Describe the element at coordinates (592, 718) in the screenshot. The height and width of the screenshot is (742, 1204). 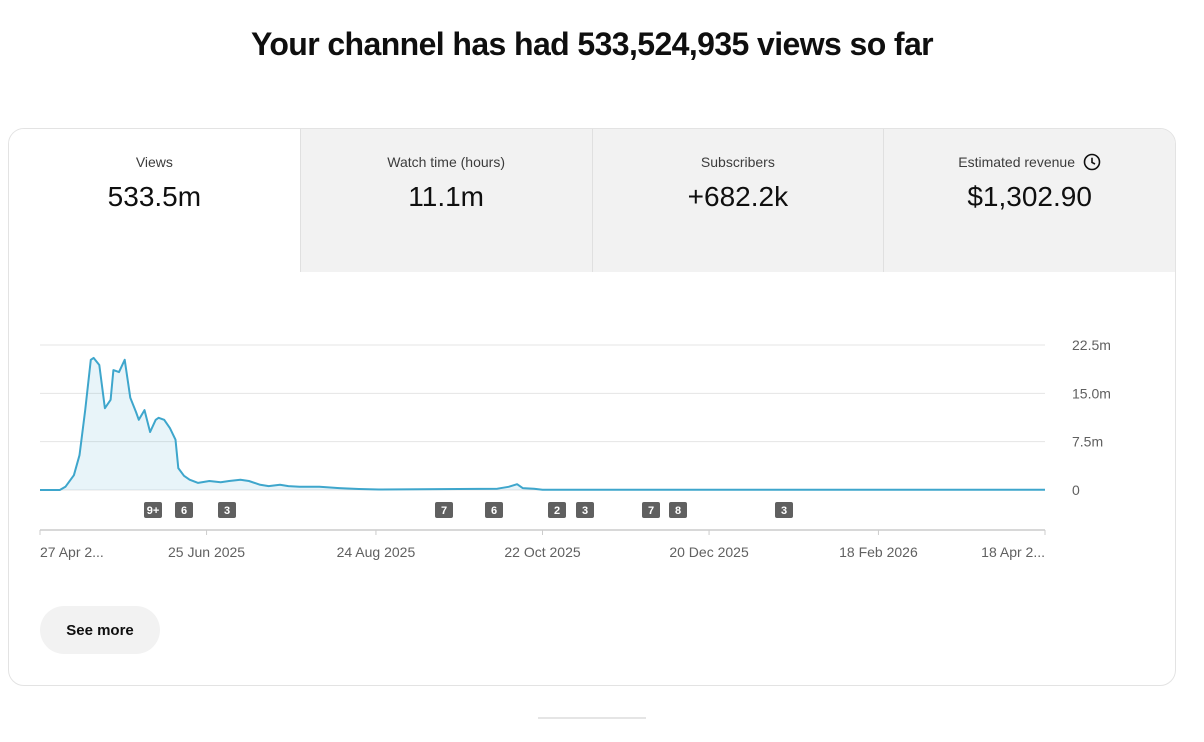
I see `drag-handle` at that location.